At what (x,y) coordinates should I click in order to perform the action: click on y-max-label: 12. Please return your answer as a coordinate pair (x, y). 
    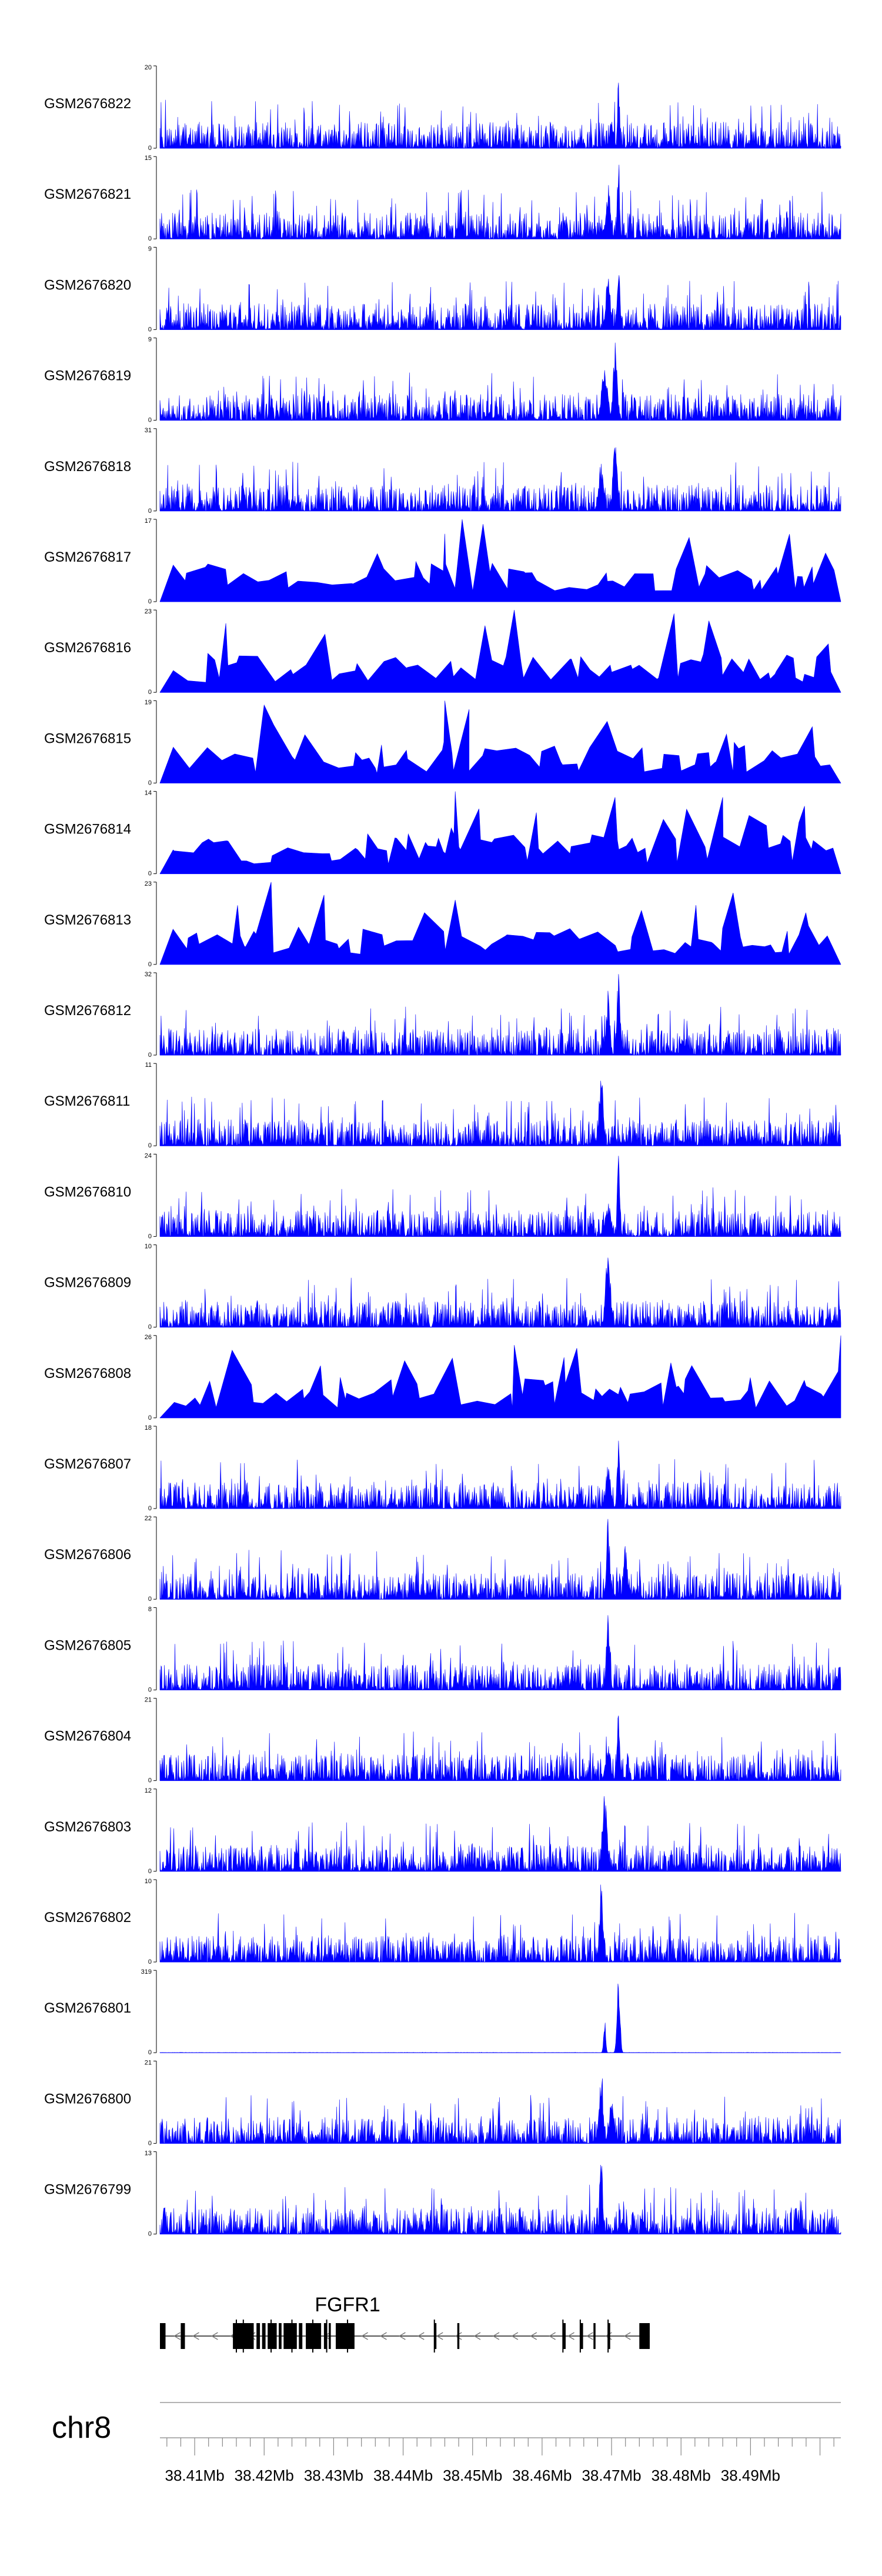
    Looking at the image, I should click on (148, 1790).